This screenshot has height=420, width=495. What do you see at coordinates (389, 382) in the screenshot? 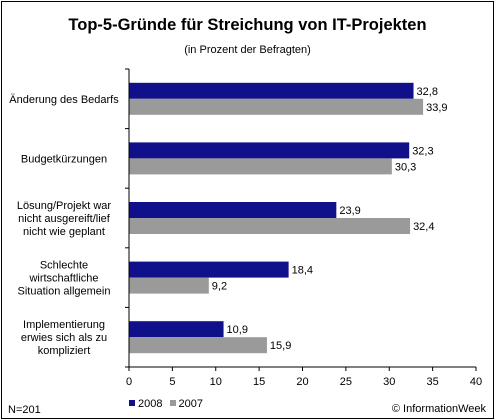
I see `x-tick-label: 30` at bounding box center [389, 382].